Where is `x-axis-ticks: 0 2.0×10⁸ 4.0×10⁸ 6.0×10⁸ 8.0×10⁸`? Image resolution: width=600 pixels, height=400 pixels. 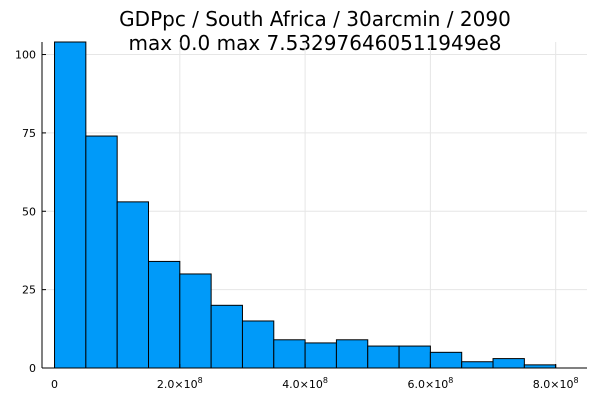
x-axis-ticks: 0 2.0×10⁸ 4.0×10⁸ 6.0×10⁸ 8.0×10⁸ is located at coordinates (315, 377).